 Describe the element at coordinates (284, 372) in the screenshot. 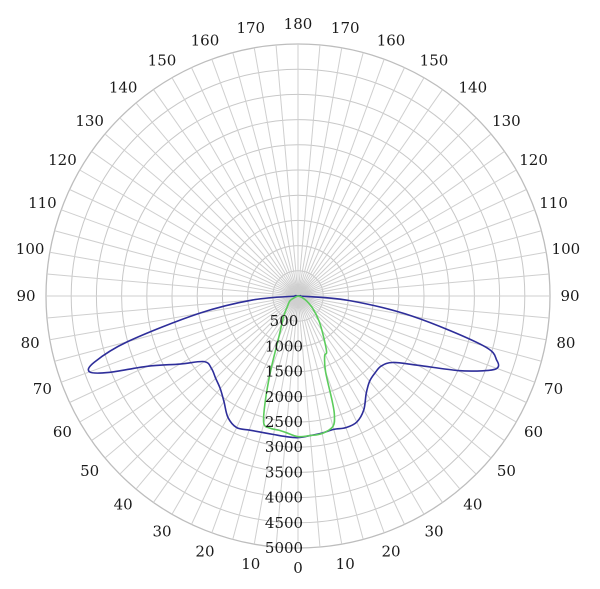

I see `radial-tick-label: 1500` at that location.